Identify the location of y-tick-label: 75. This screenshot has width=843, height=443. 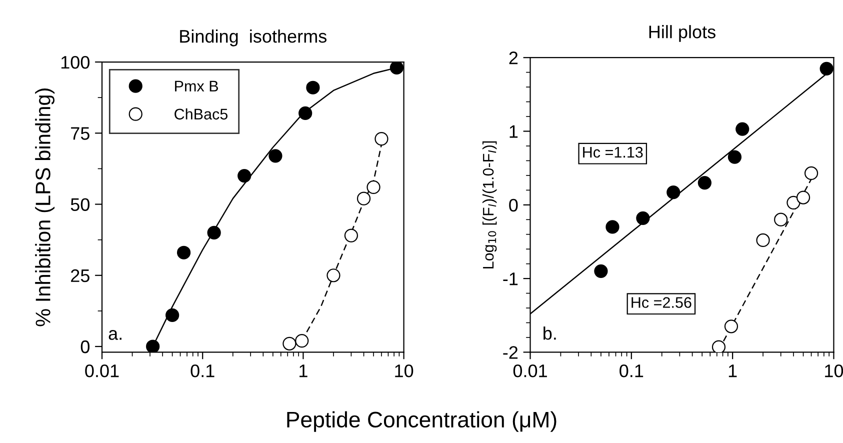
(80, 133).